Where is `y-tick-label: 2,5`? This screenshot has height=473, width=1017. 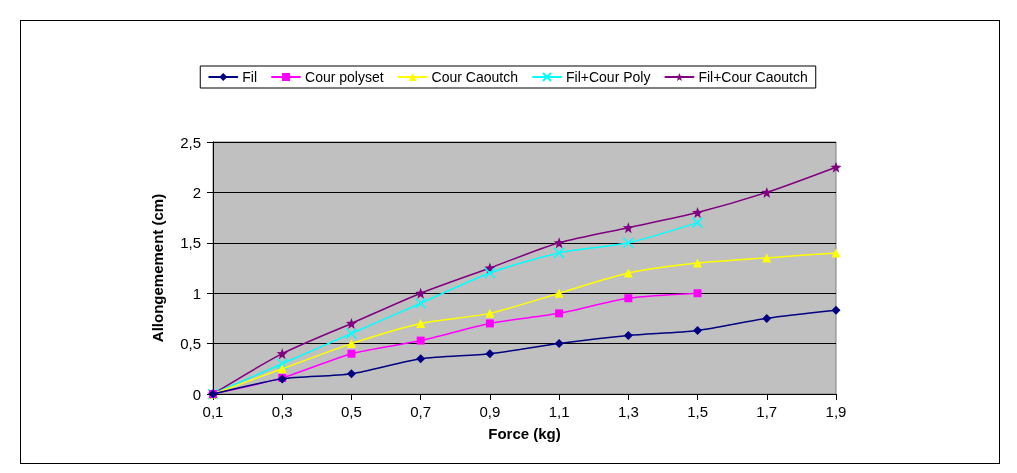 y-tick-label: 2,5 is located at coordinates (190, 142).